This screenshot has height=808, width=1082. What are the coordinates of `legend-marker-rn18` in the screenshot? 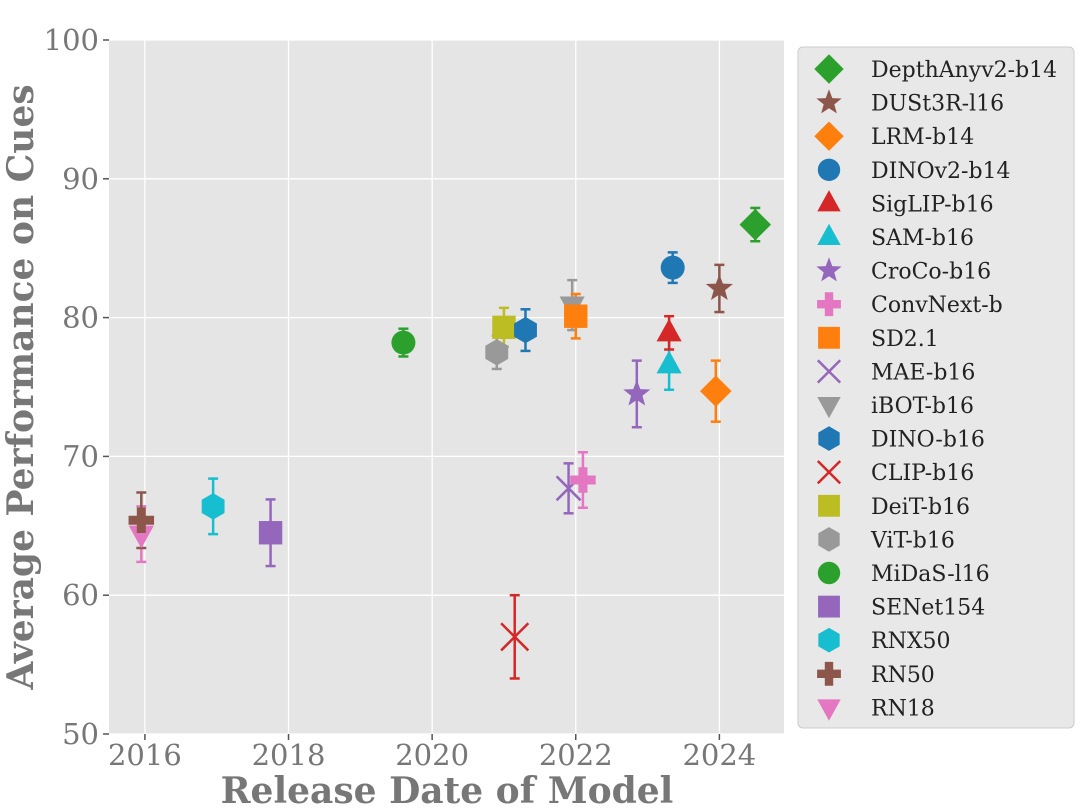 It's located at (829, 710).